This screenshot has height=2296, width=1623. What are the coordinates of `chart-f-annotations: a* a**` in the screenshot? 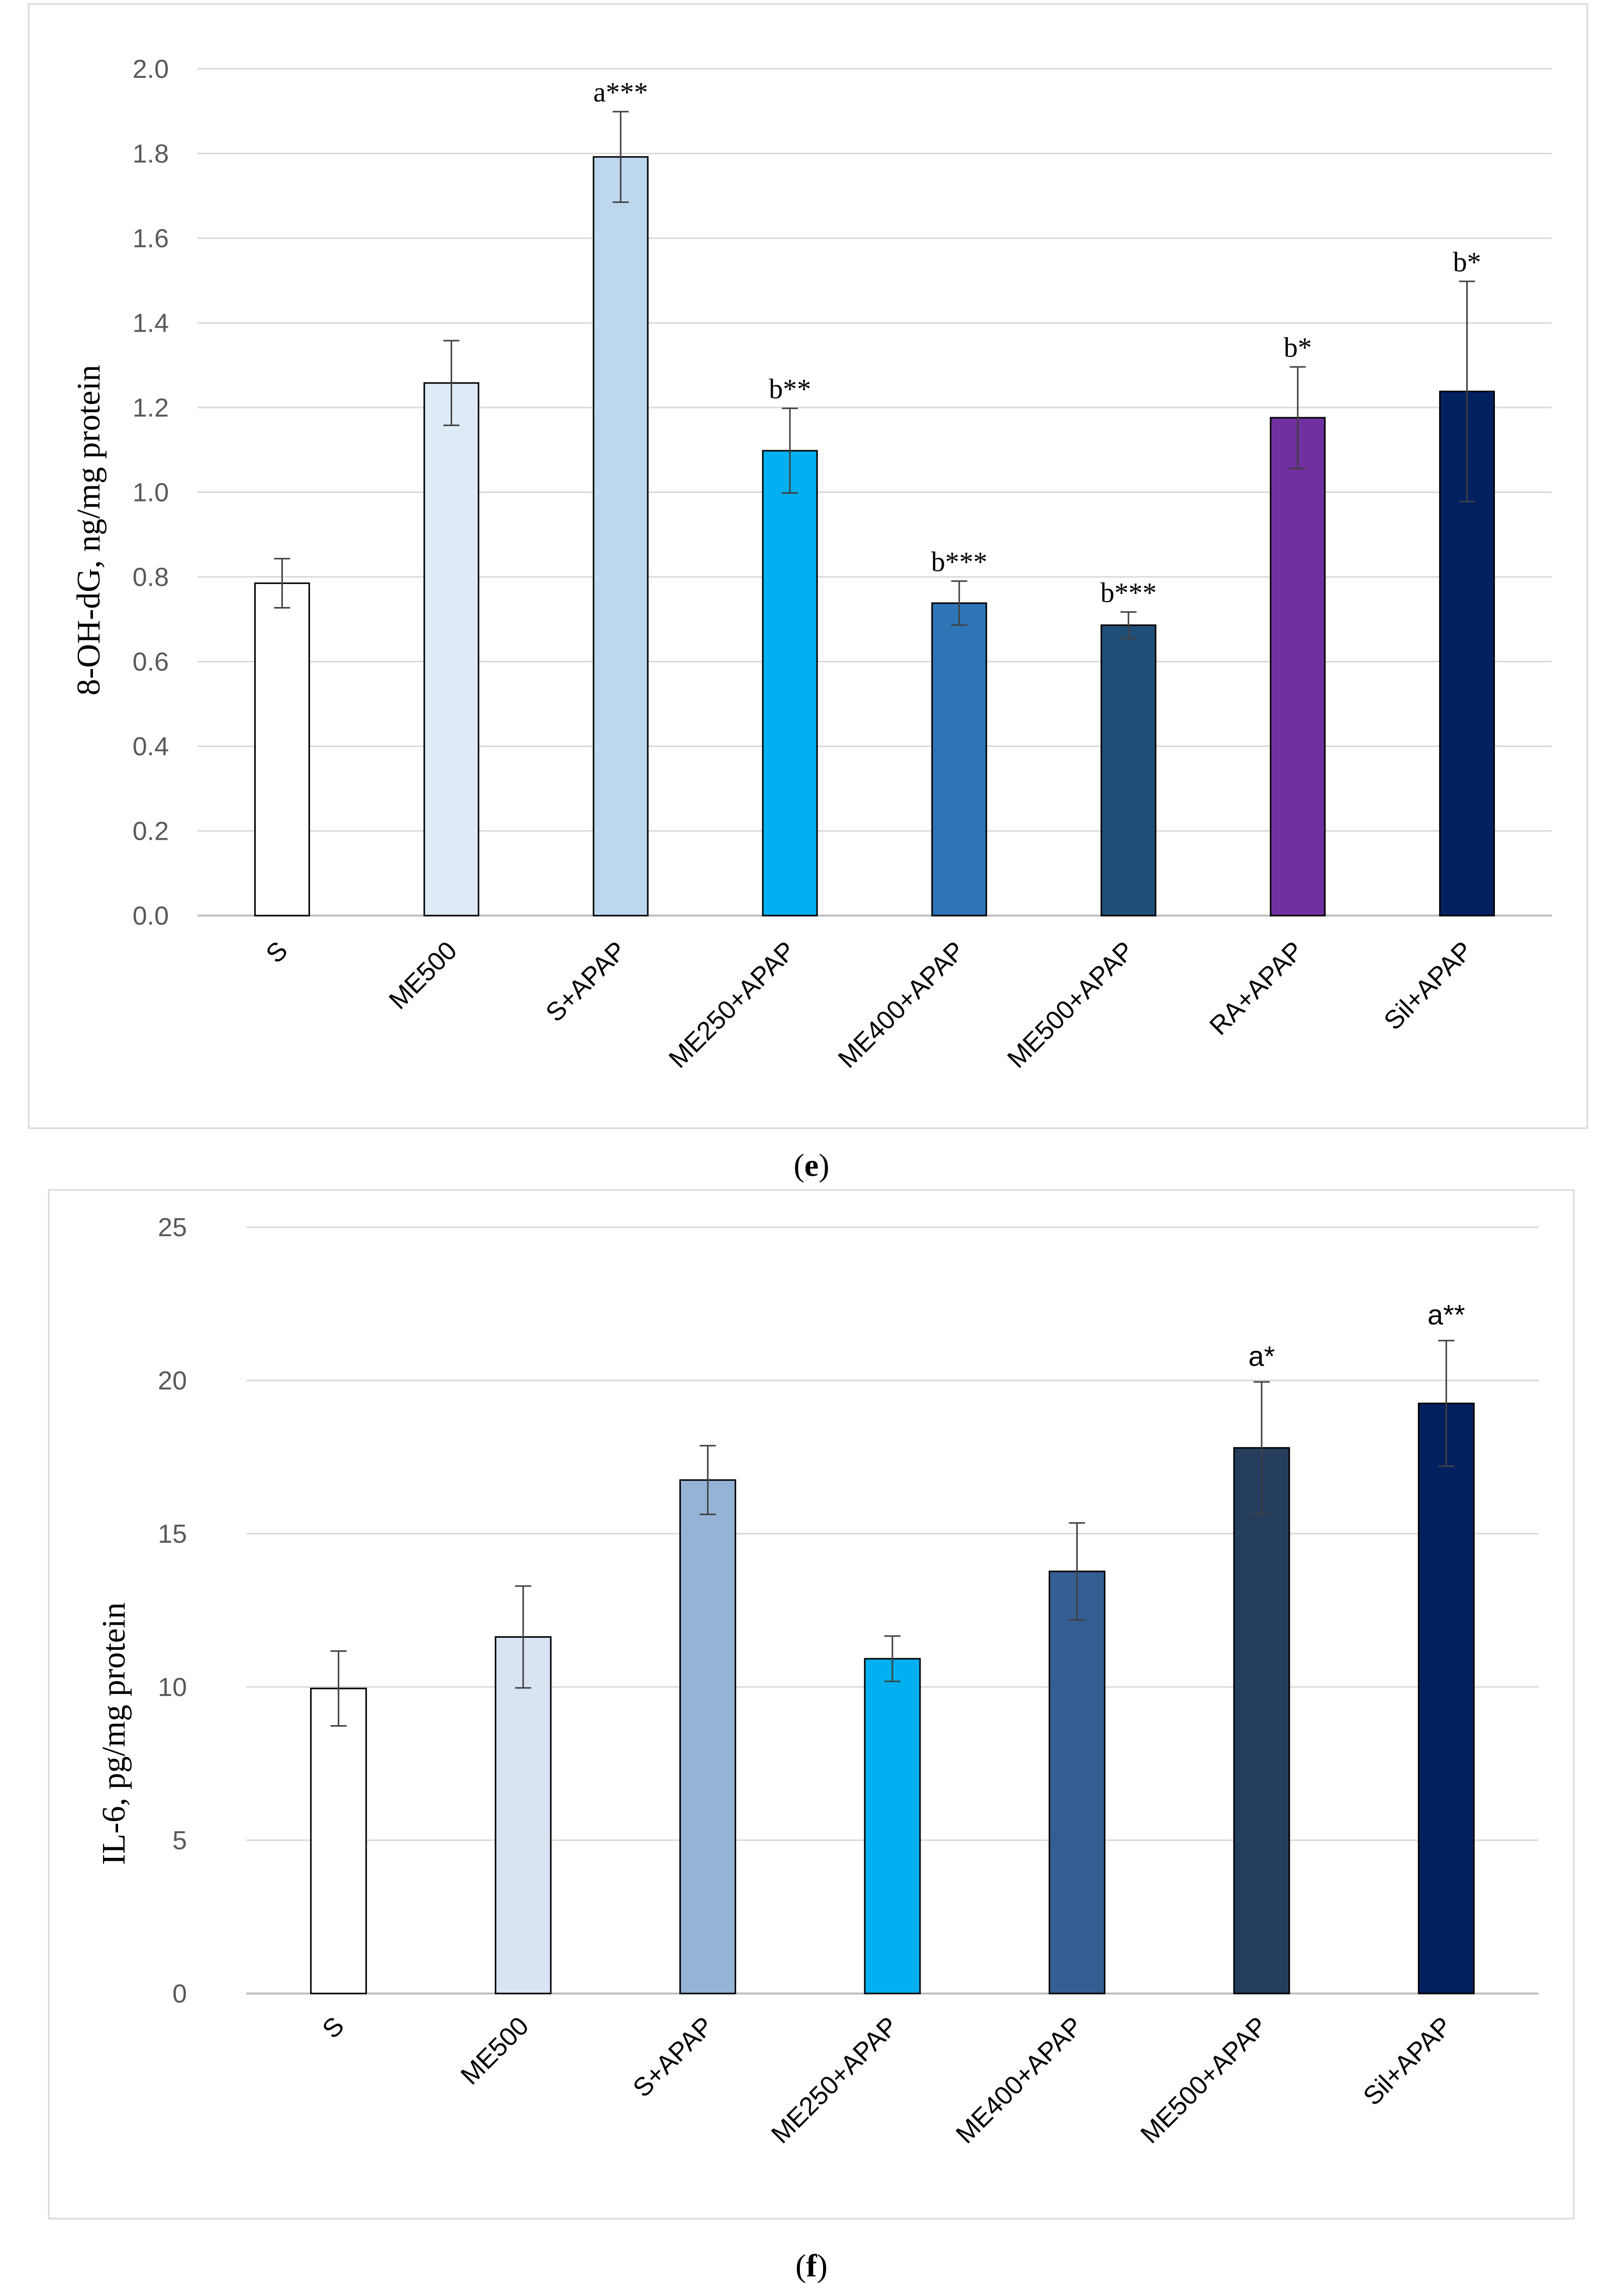 It's located at (1356, 1335).